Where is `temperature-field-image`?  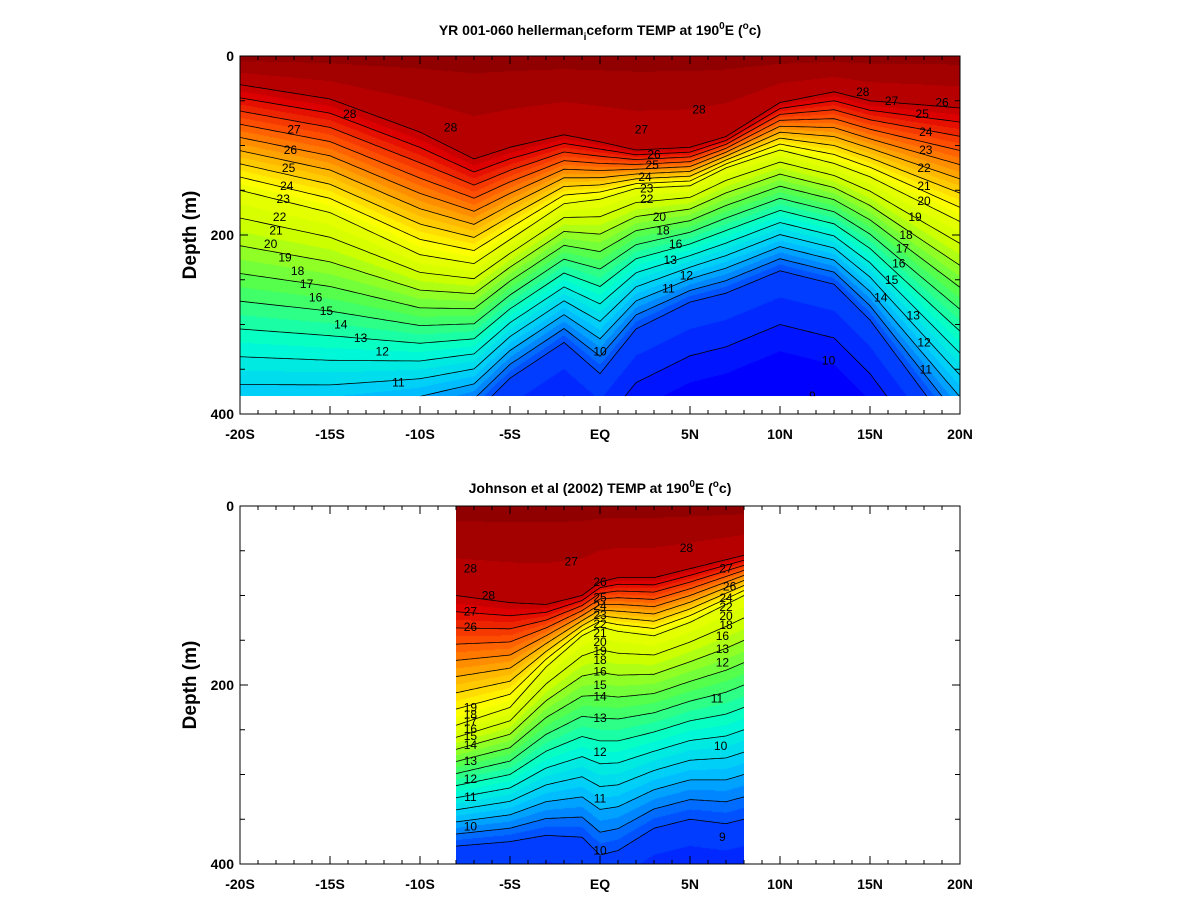 temperature-field-image is located at coordinates (600, 685).